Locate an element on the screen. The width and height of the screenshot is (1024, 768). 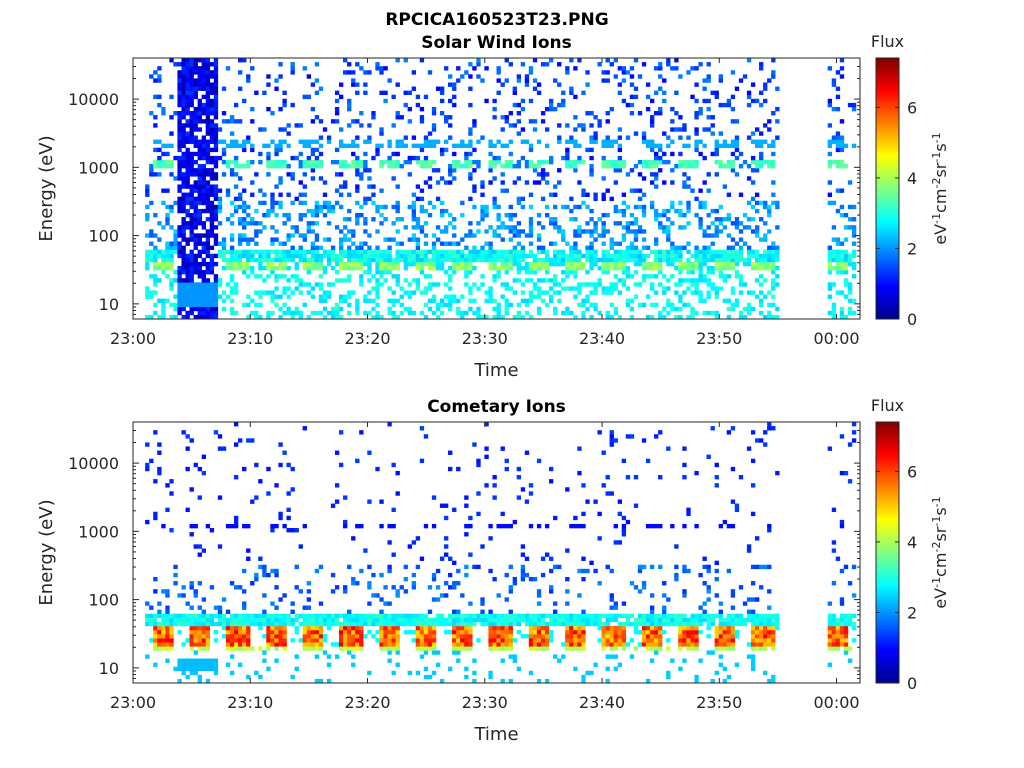
panel-title: Solar Wind Ions is located at coordinates (496, 43).